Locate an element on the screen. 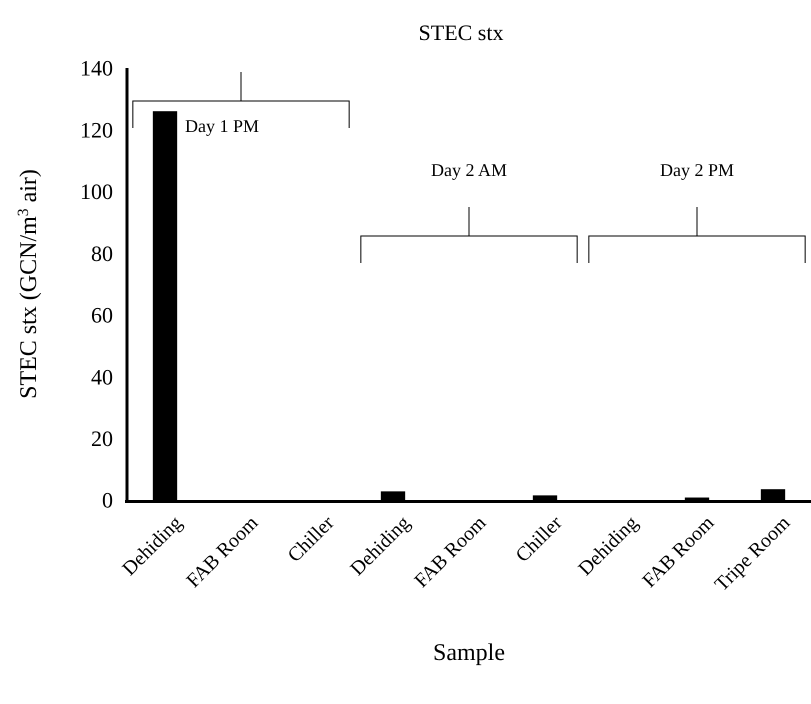 This screenshot has width=811, height=704. chart-title: STEC stx is located at coordinates (461, 32).